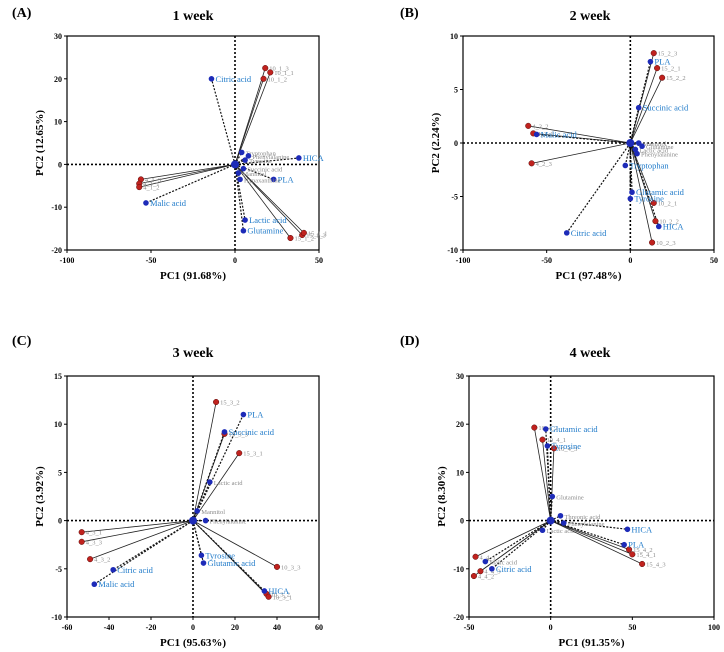 Image resolution: width=724 pixels, height=652 pixels. What do you see at coordinates (151, 188) in the screenshot?
I see `chart-1-score-label: 4_1_2` at bounding box center [151, 188].